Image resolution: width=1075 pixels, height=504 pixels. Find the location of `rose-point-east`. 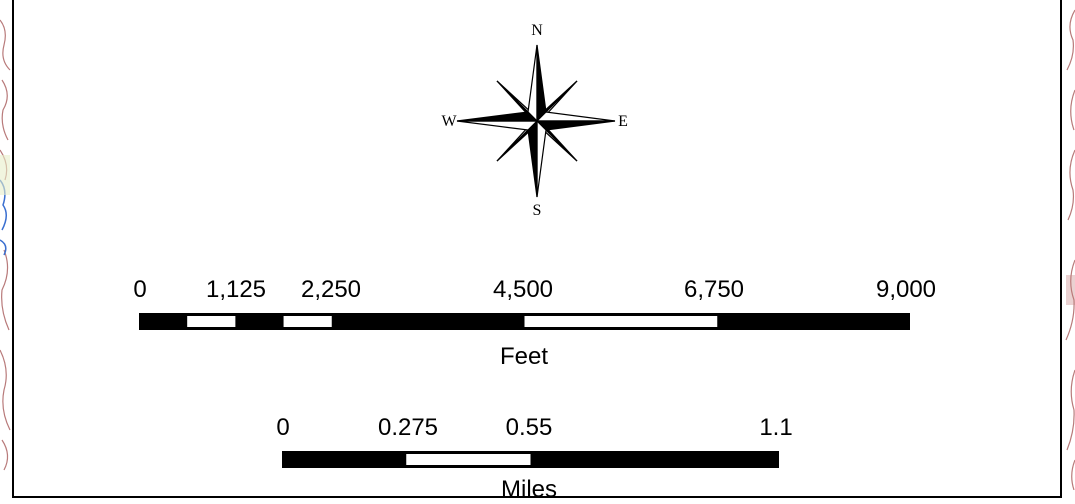

rose-point-east is located at coordinates (575, 116).